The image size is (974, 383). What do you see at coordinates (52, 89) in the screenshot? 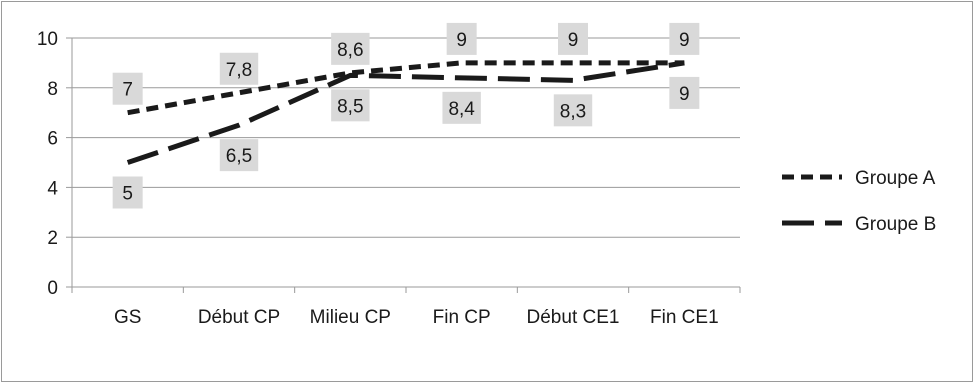
I see `y-tick-label: 8` at bounding box center [52, 89].